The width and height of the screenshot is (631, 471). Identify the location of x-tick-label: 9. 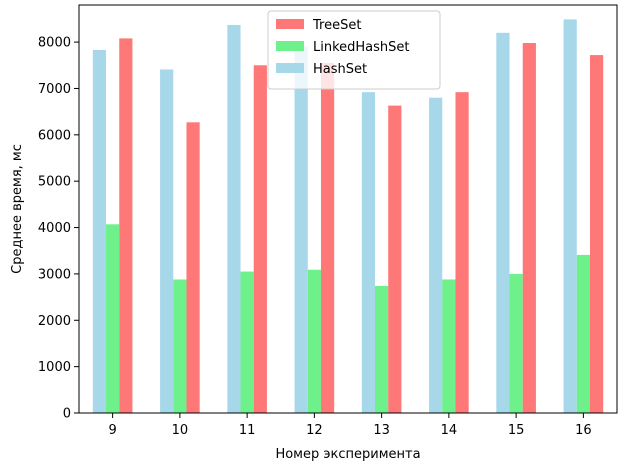
(112, 430).